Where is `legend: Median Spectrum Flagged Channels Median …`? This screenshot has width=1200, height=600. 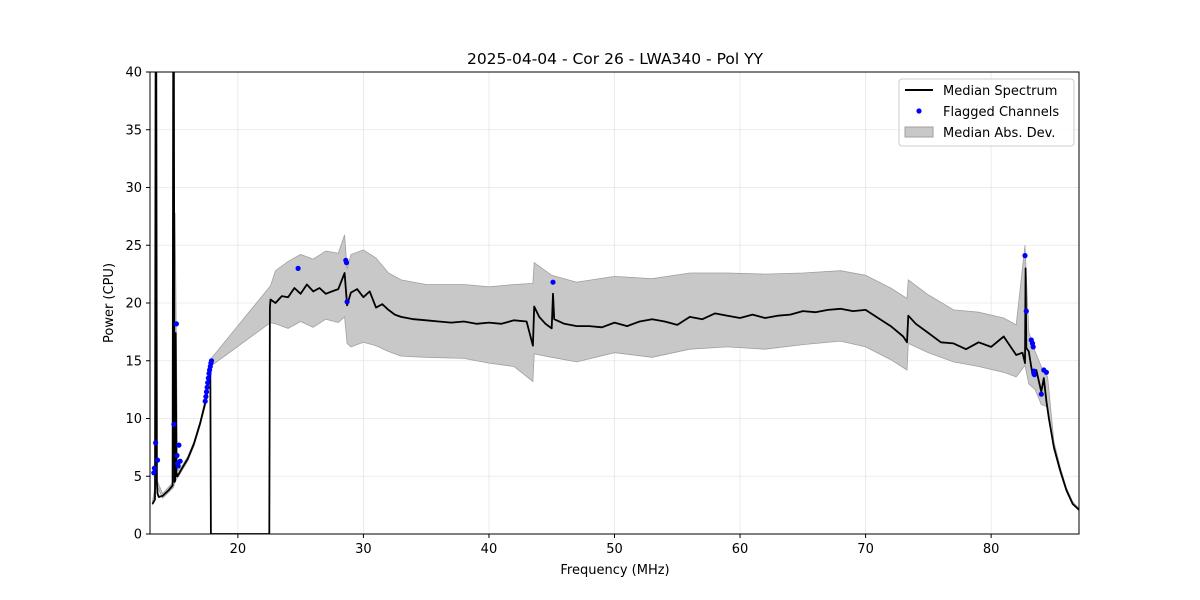 legend: Median Spectrum Flagged Channels Median … is located at coordinates (986, 112).